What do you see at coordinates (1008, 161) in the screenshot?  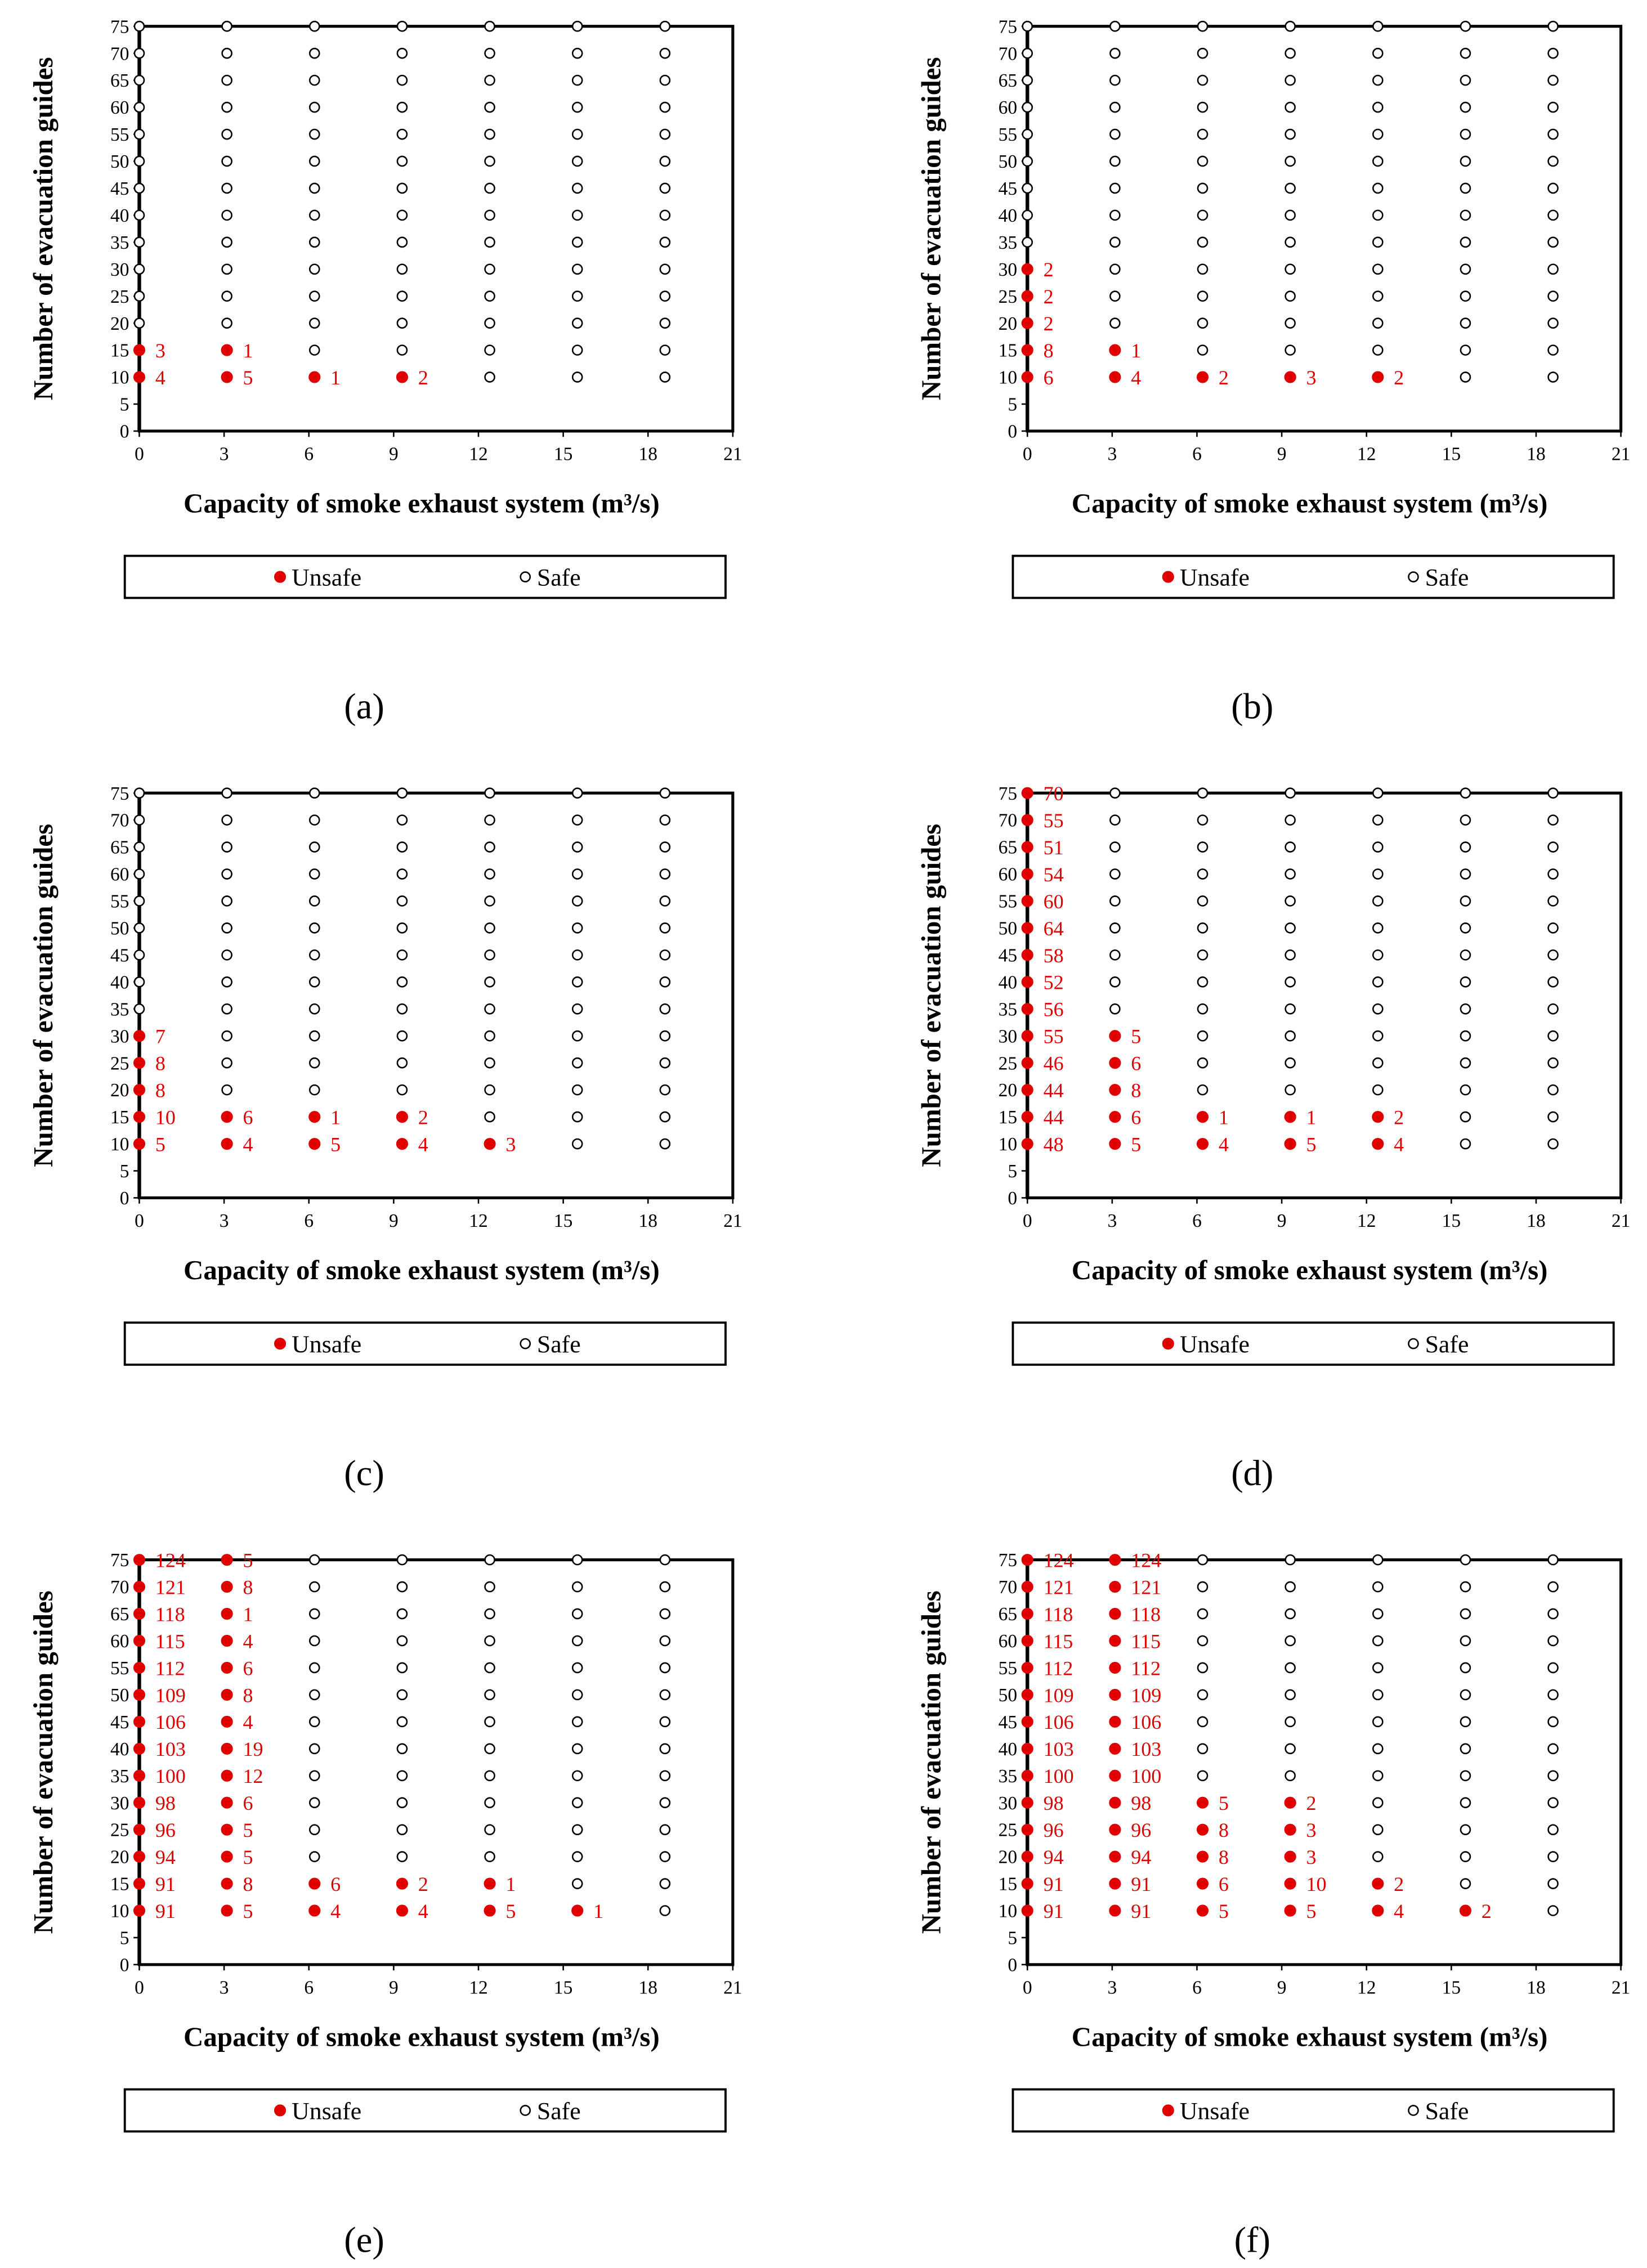 I see `y-tick-label: 50` at bounding box center [1008, 161].